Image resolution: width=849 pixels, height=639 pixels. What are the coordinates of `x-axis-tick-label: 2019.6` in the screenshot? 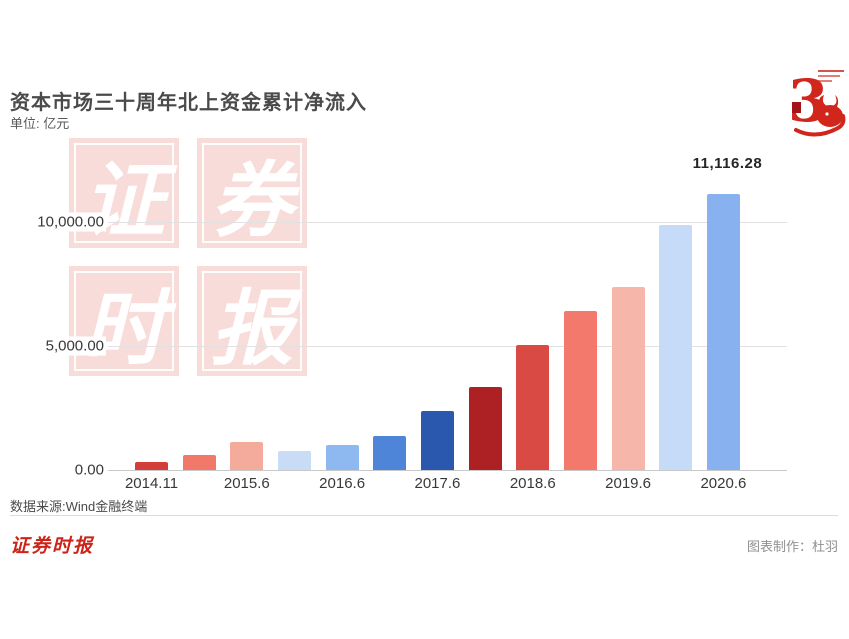 It's located at (628, 483).